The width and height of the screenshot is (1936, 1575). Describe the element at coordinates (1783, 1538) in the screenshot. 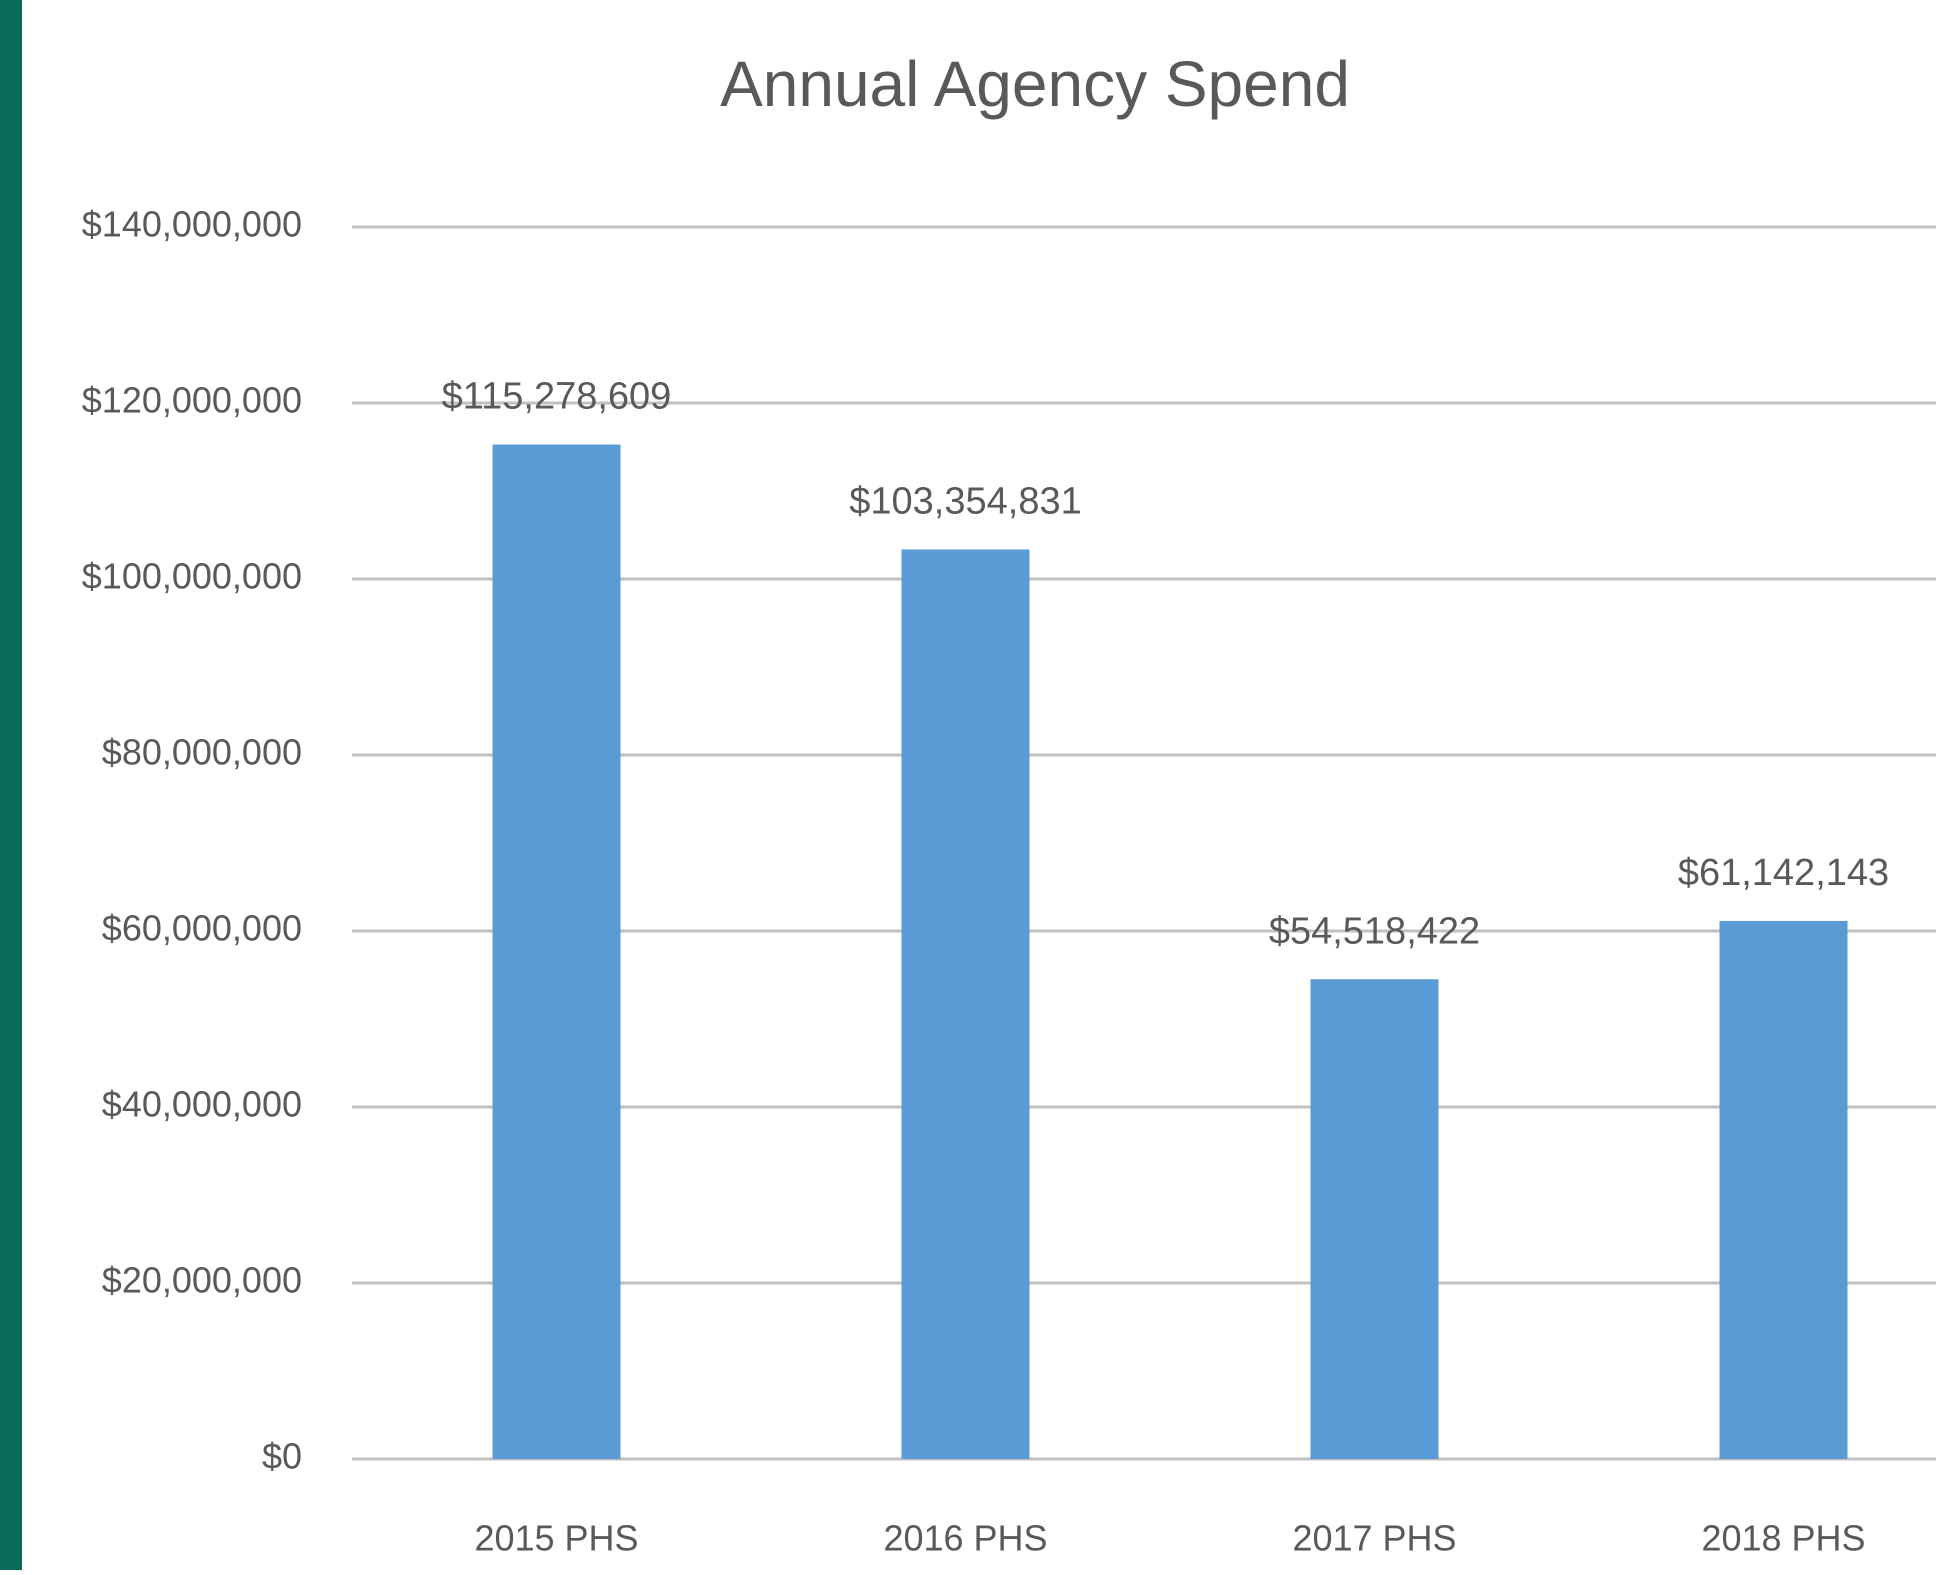

I see `x-tick-label: 2018 PHS` at that location.